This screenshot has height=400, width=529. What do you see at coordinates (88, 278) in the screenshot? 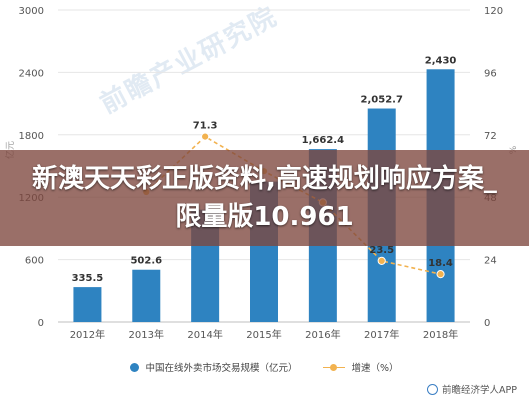
I see `bar-data-label: 335.5` at bounding box center [88, 278].